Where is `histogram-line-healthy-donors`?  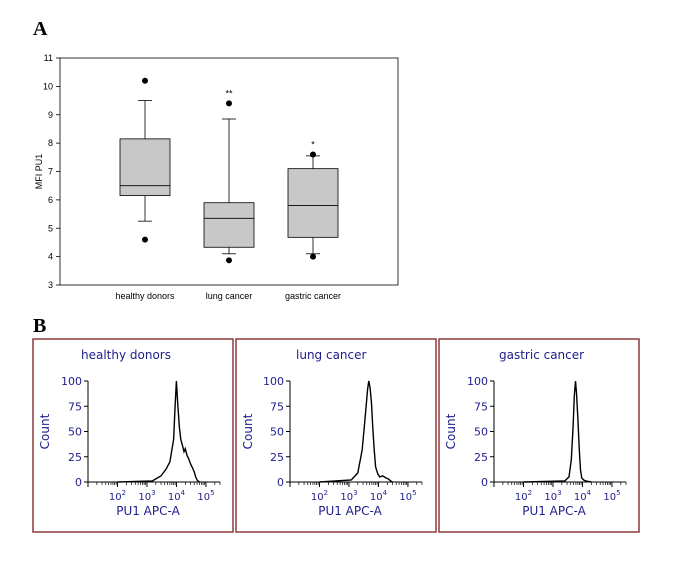 histogram-line-healthy-donors is located at coordinates (158, 431).